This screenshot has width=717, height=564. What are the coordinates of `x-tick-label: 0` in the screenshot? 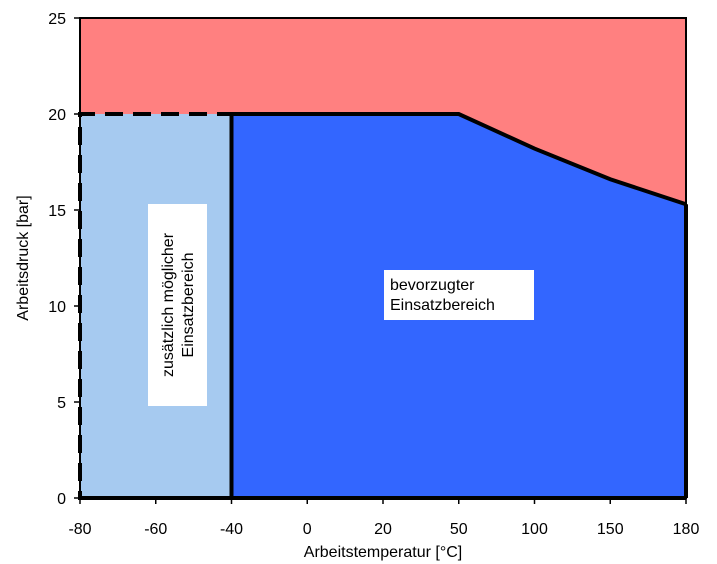 It's located at (307, 529).